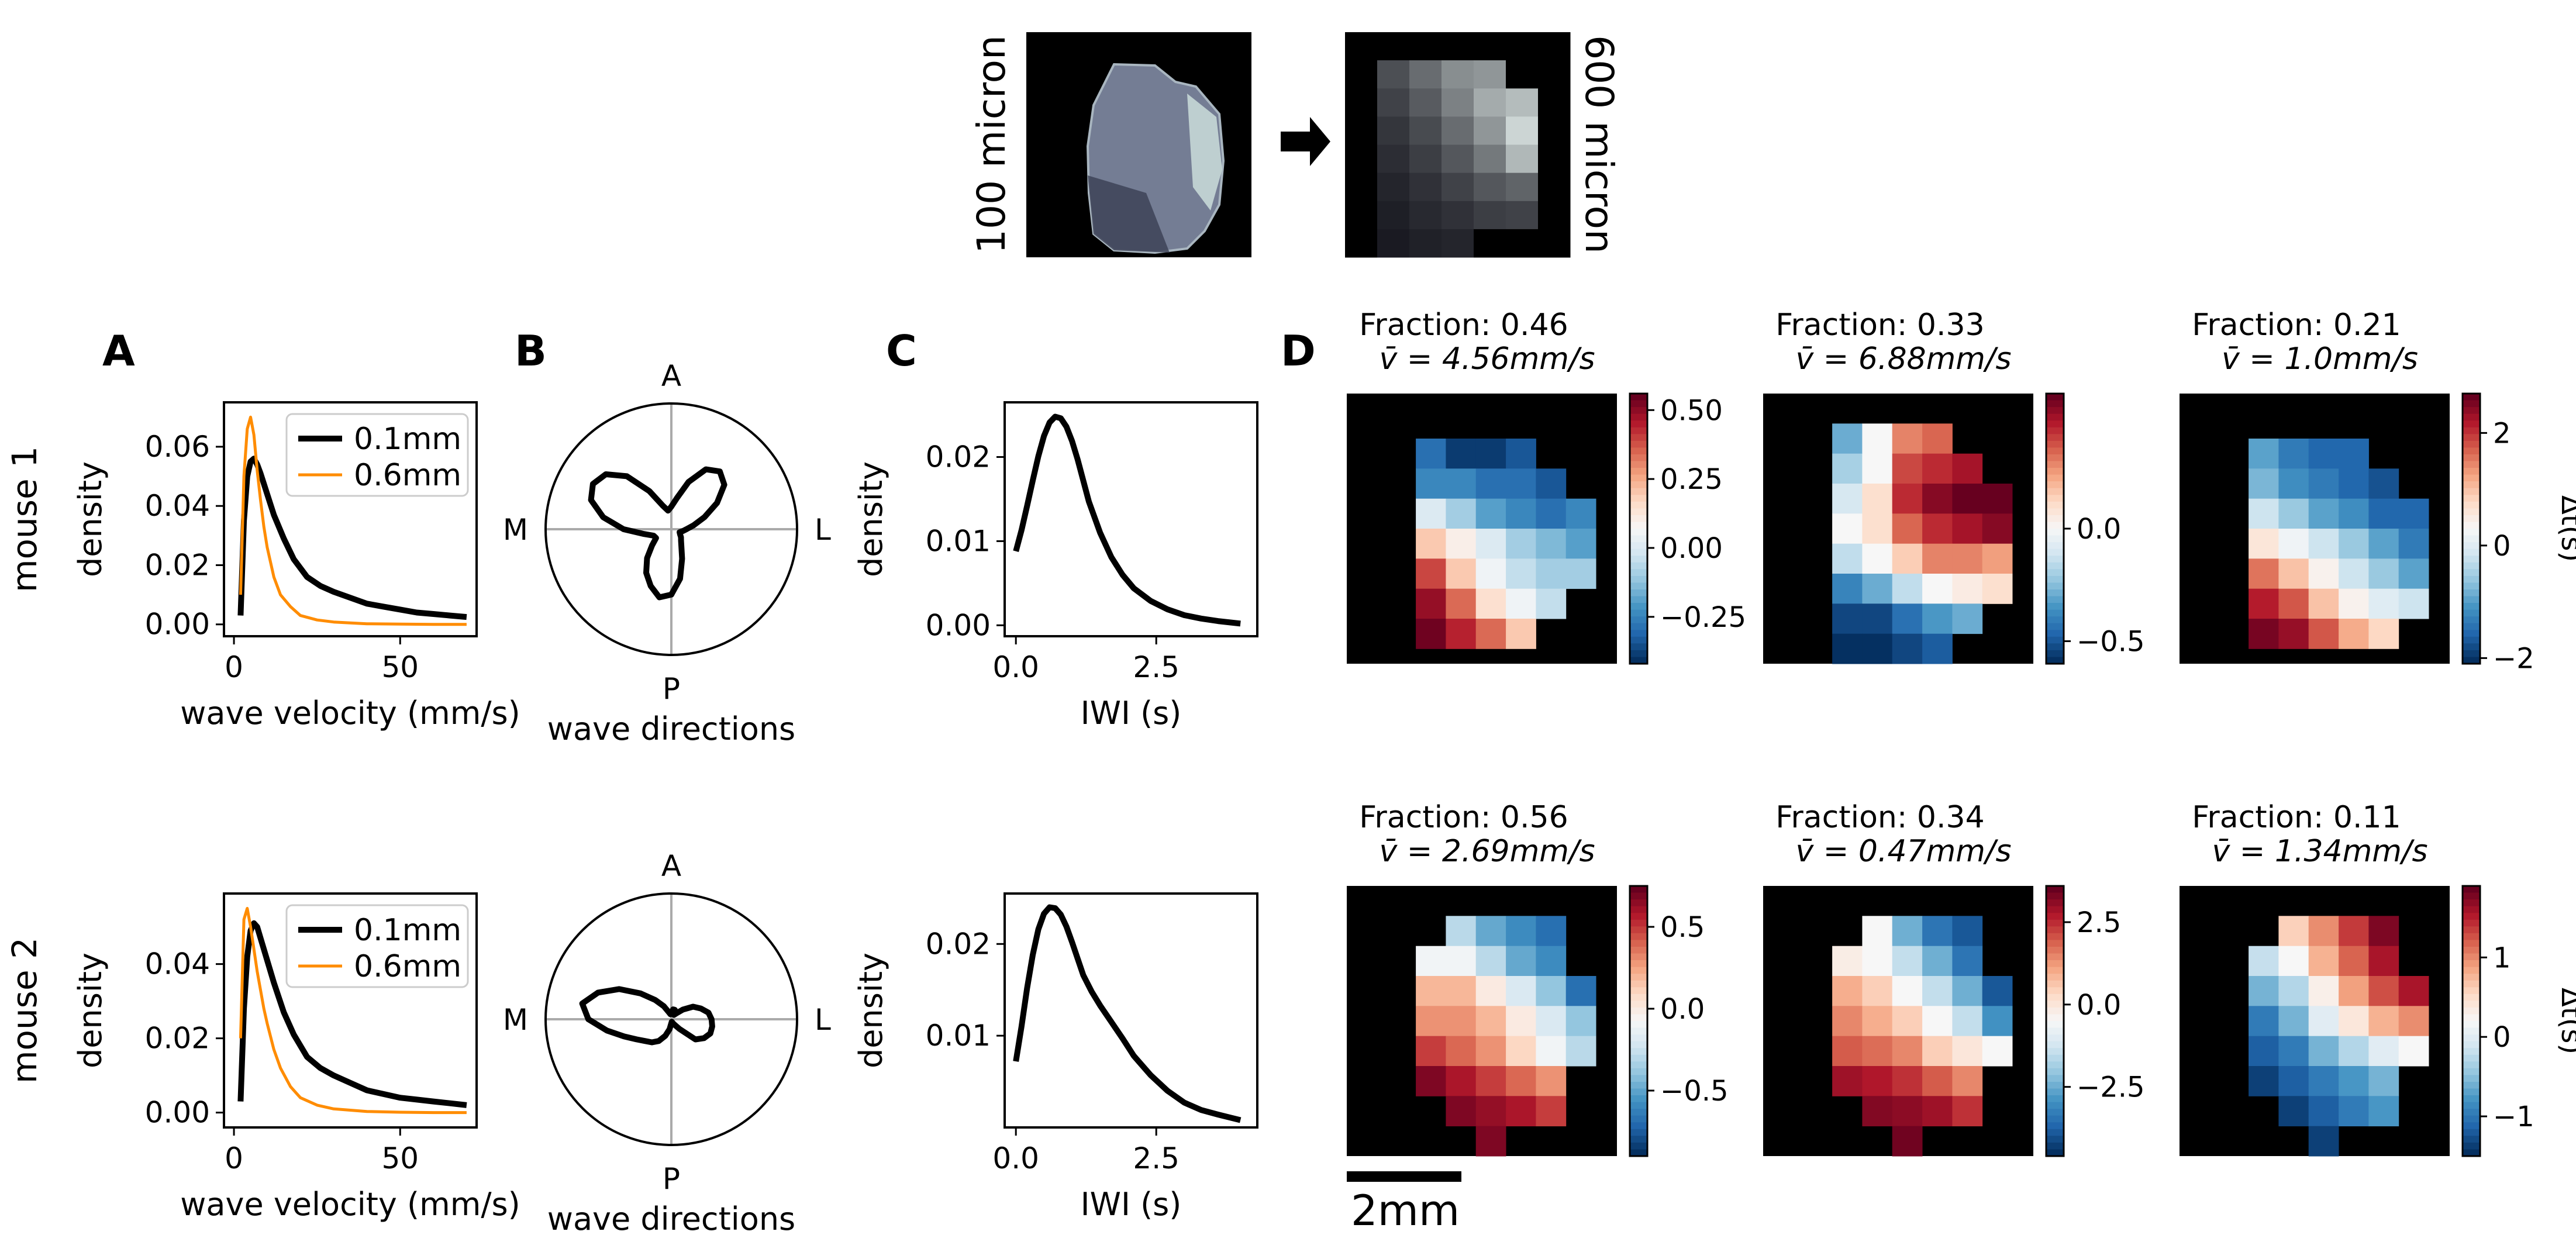 This screenshot has width=2576, height=1259. I want to click on panel-label-d: D, so click(1299, 350).